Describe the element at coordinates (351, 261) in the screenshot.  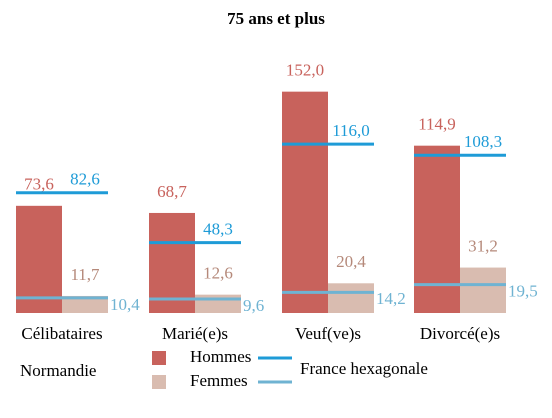
I see `data-label: 20,4` at that location.